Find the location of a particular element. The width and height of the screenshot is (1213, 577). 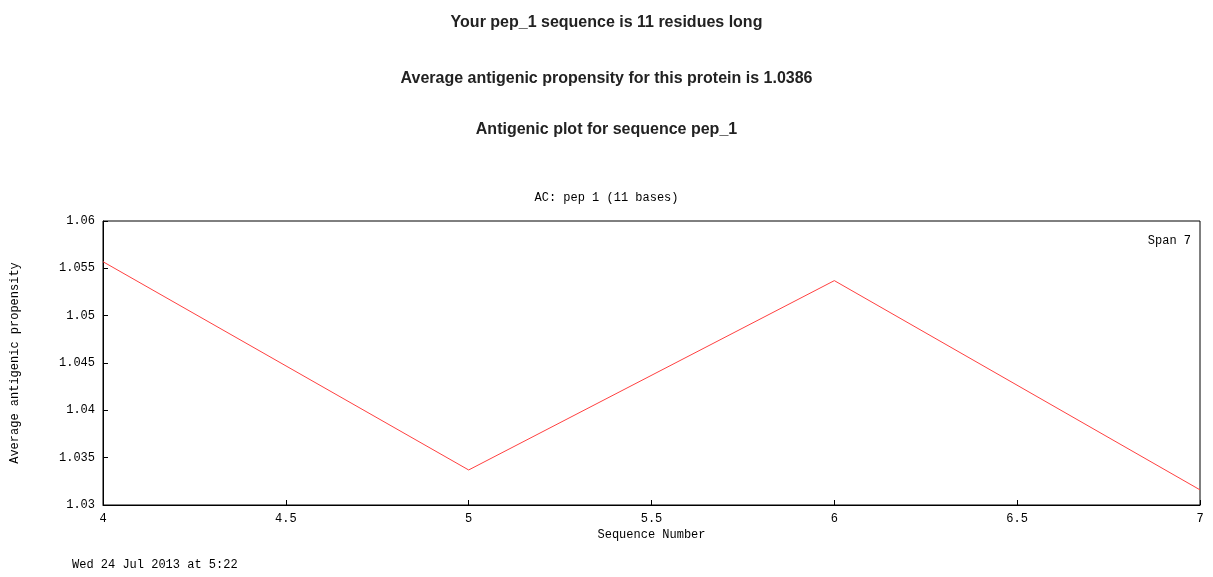

y-tick-label: 1.06 is located at coordinates (80, 221).